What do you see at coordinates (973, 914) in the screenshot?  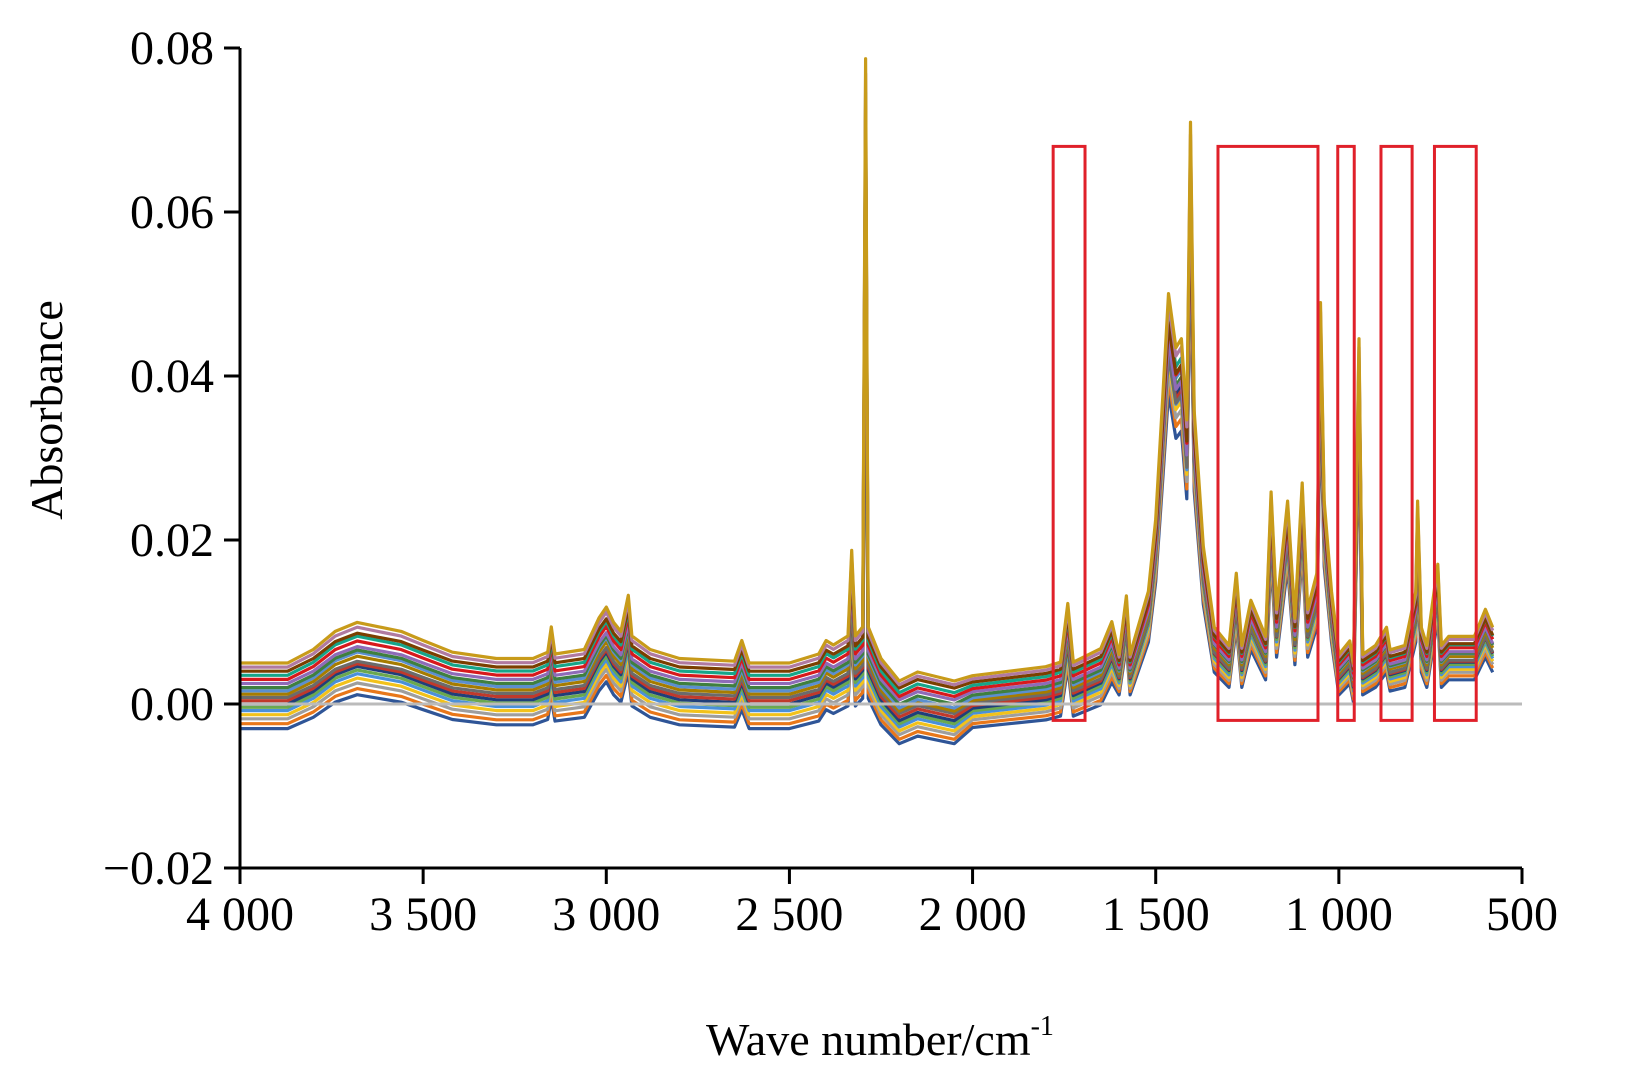 I see `x-tick-label: 2 000` at bounding box center [973, 914].